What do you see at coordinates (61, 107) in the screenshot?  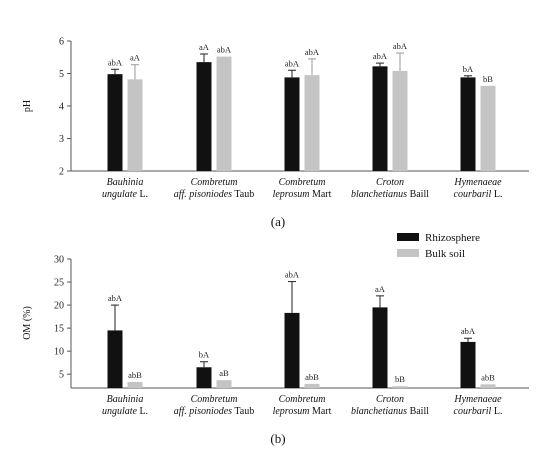 I see `ph-y-tick-label: 4` at bounding box center [61, 107].